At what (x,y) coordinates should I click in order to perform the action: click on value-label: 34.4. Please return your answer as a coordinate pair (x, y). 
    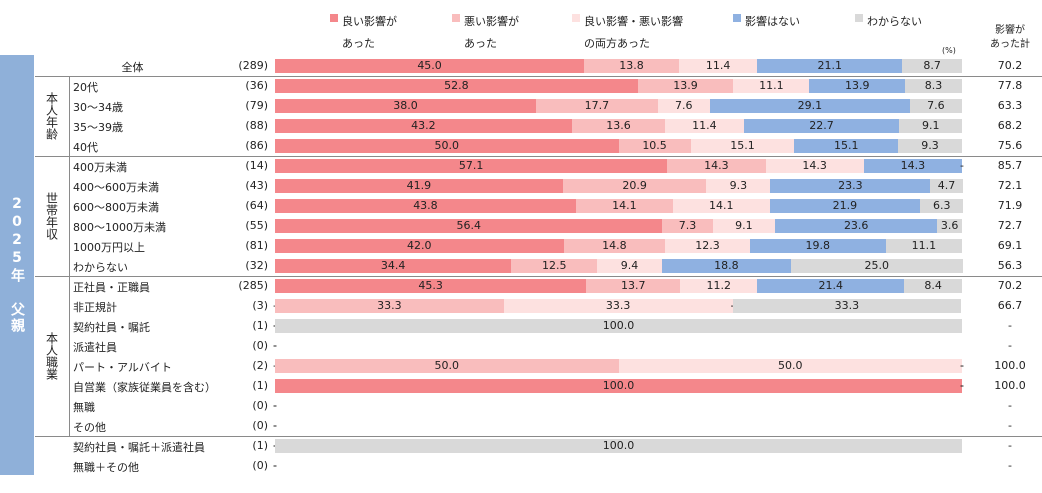
    Looking at the image, I should click on (393, 265).